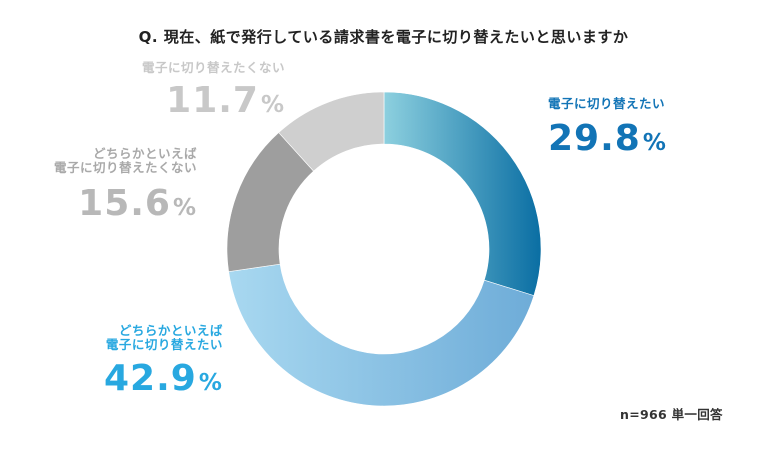 This screenshot has width=767, height=449. Describe the element at coordinates (214, 67) in the screenshot. I see `slice-label-3-line-0: 電子に切り替えたくない` at that location.